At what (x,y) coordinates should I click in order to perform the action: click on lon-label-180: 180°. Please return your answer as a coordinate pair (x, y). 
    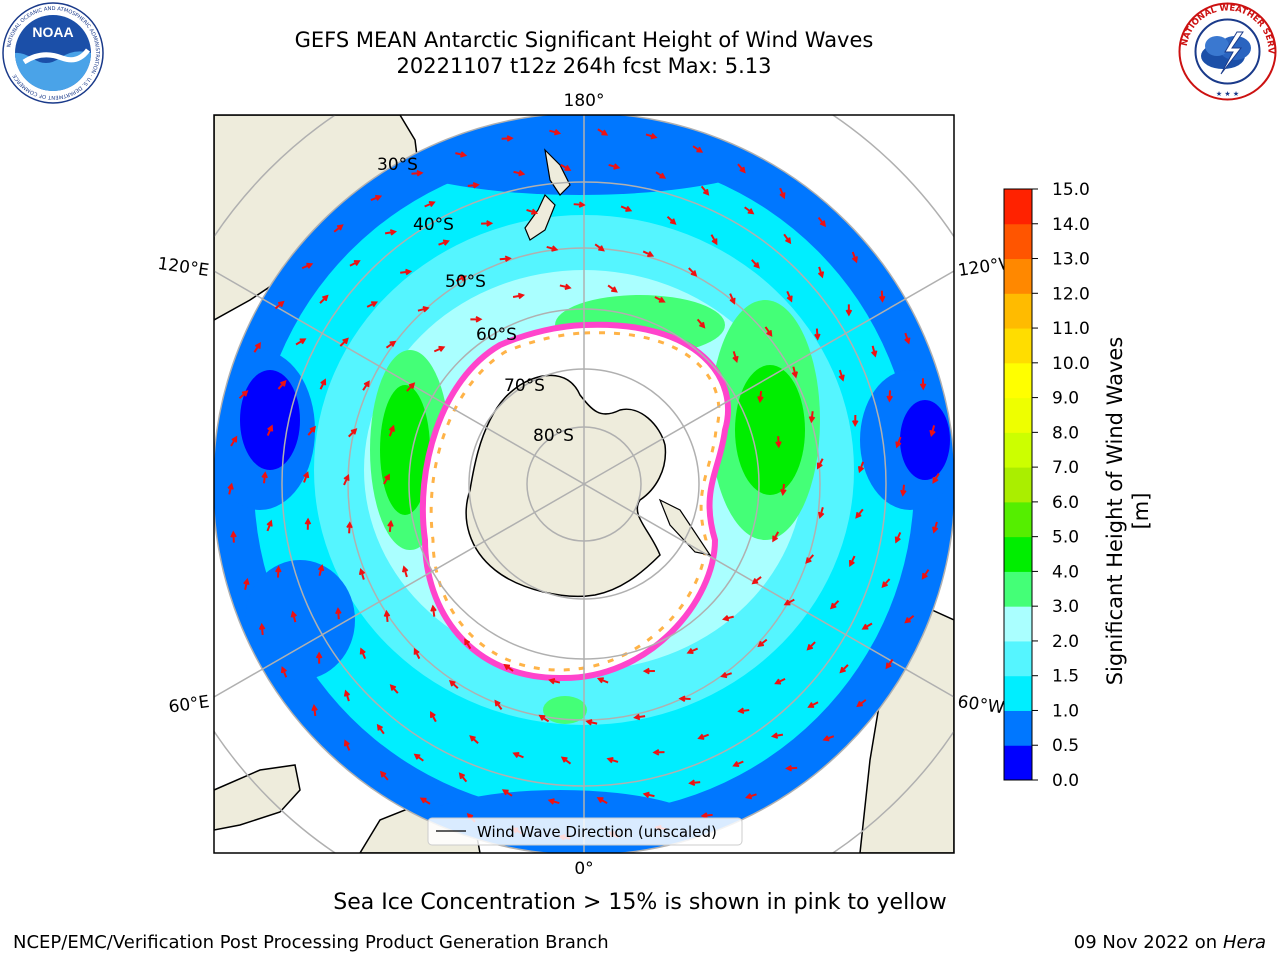
    Looking at the image, I should click on (584, 101).